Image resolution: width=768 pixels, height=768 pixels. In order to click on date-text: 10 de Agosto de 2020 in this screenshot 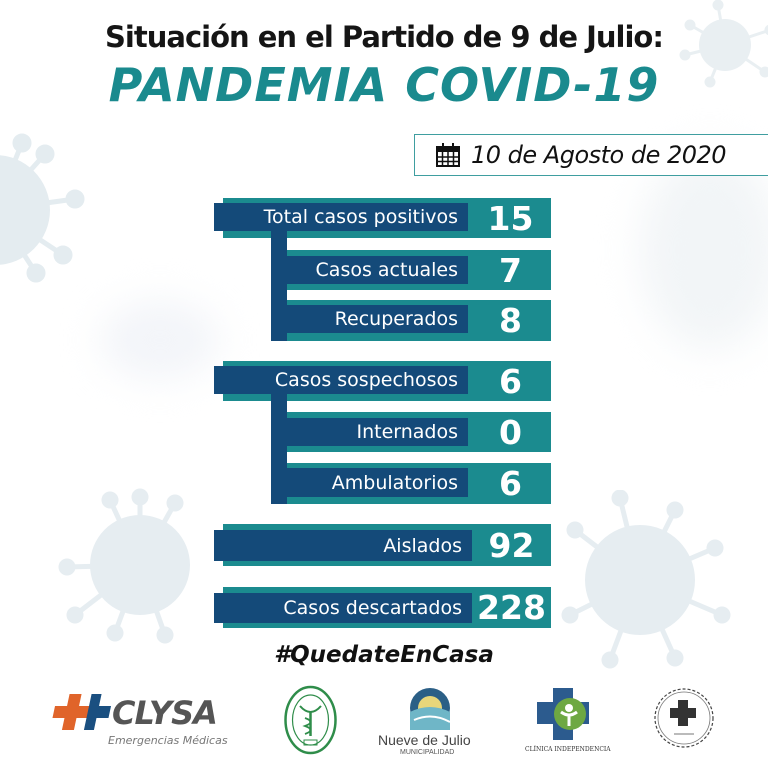, I will do `click(599, 155)`.